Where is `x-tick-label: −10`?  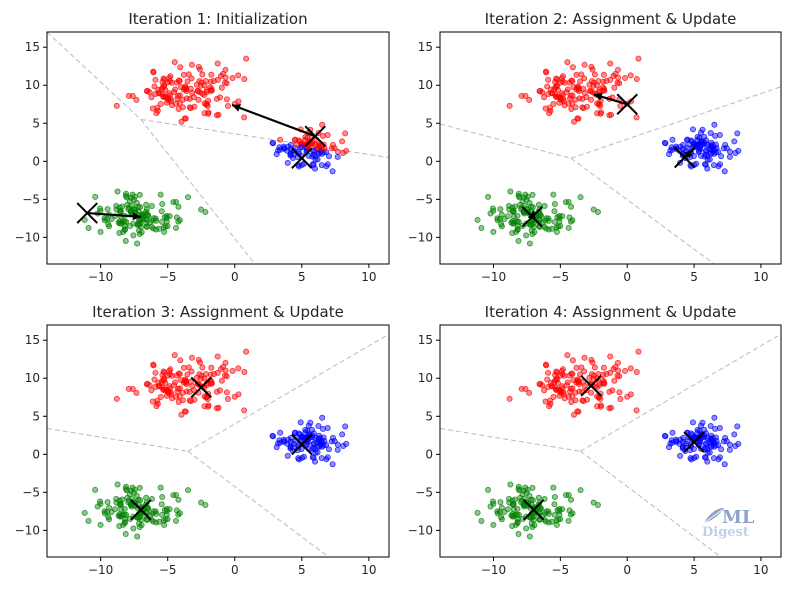 x-tick-label: −10 is located at coordinates (493, 570).